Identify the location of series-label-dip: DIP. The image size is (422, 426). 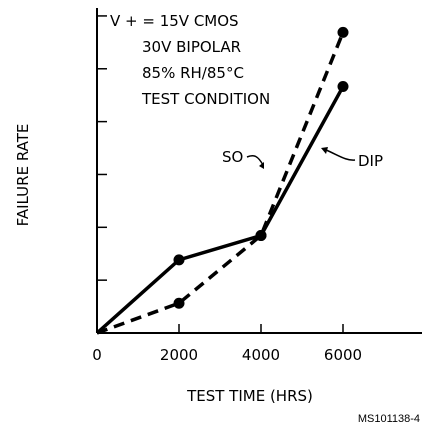
(370, 161).